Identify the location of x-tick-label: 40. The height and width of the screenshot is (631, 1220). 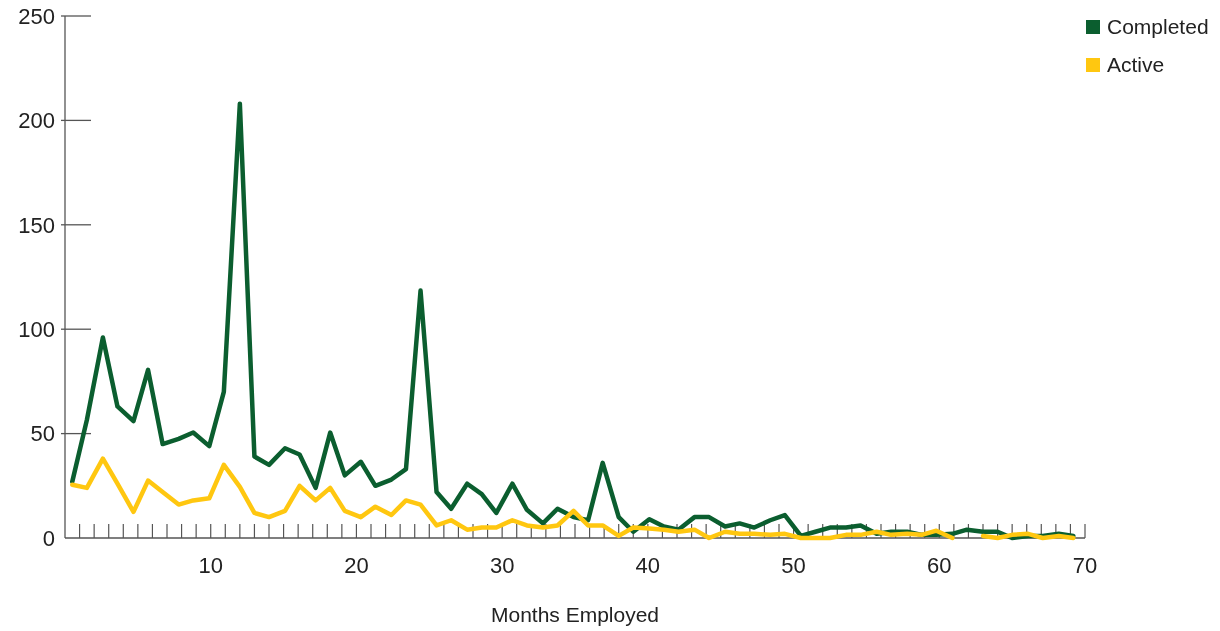
(648, 565).